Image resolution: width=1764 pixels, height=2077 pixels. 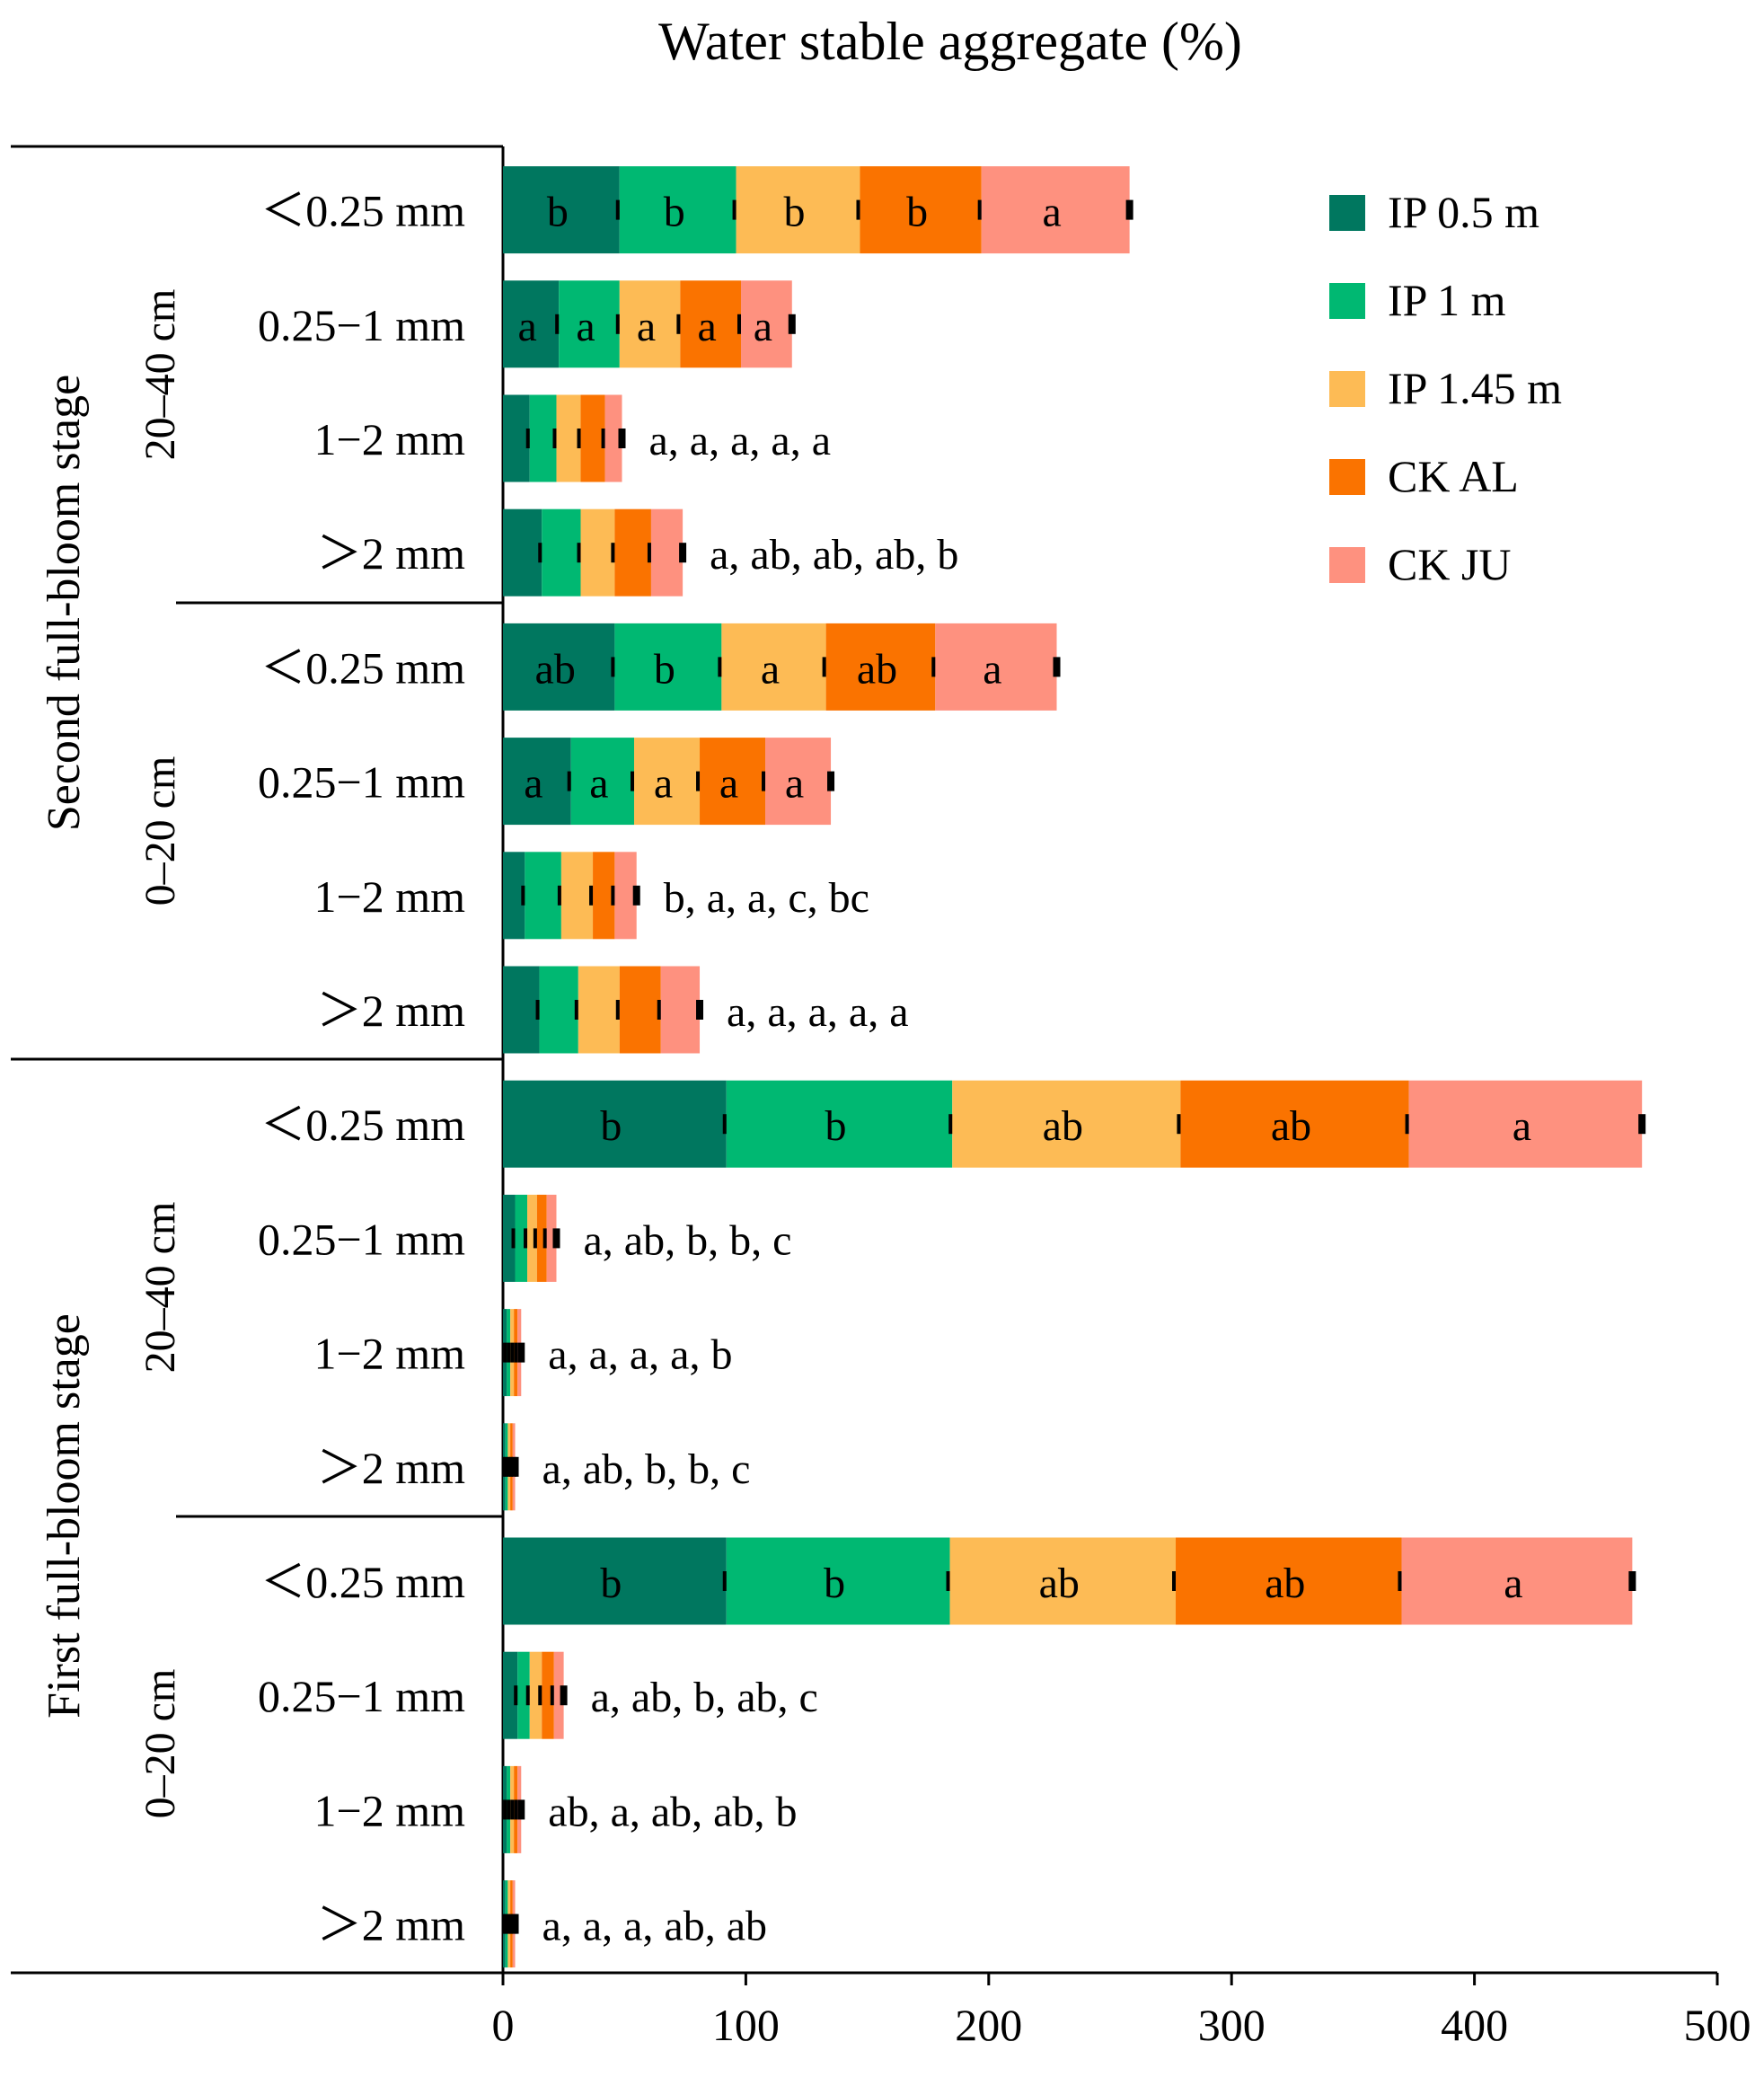 I want to click on depth-label: 20–40 cm, so click(x=160, y=375).